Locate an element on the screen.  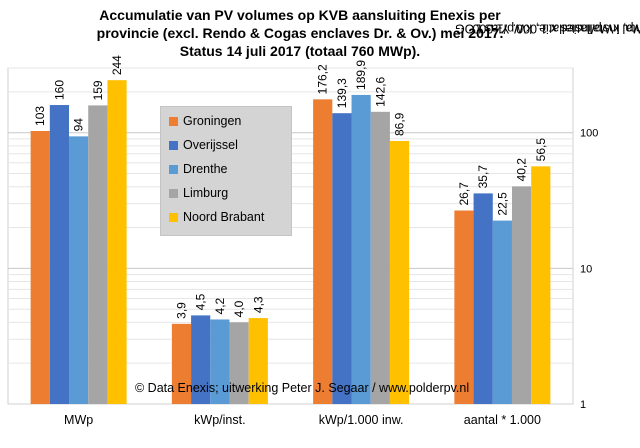
data-label: 160 is located at coordinates (59, 90).